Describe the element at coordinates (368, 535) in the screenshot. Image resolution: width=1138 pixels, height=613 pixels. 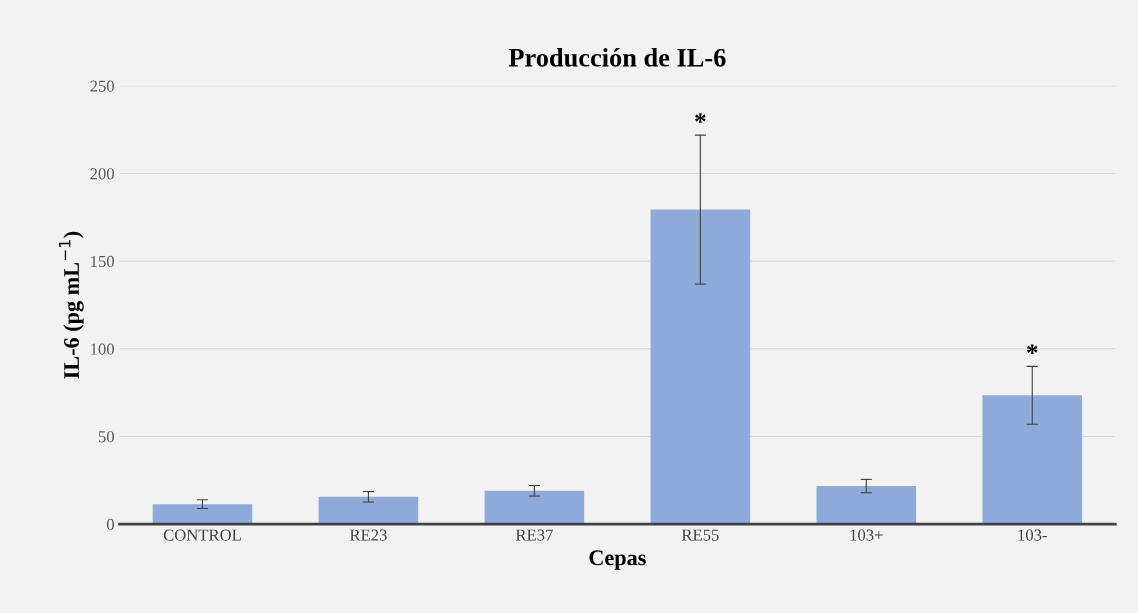
I see `x-tick-label: RE23` at that location.